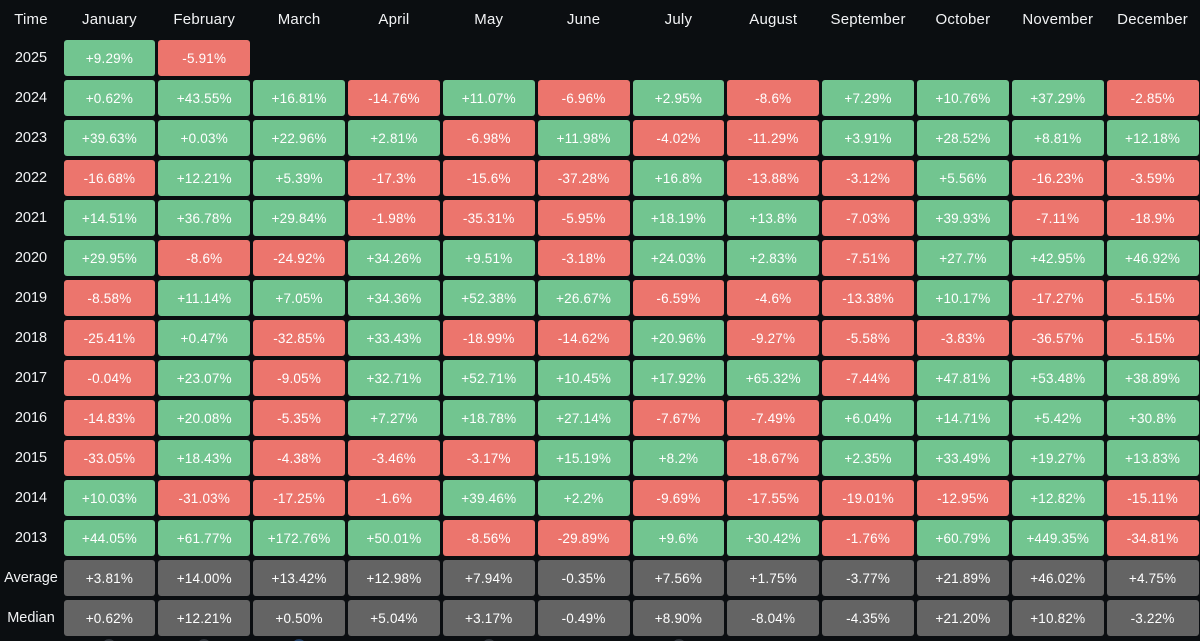  Describe the element at coordinates (299, 178) in the screenshot. I see `return-cell: +5.39%` at that location.